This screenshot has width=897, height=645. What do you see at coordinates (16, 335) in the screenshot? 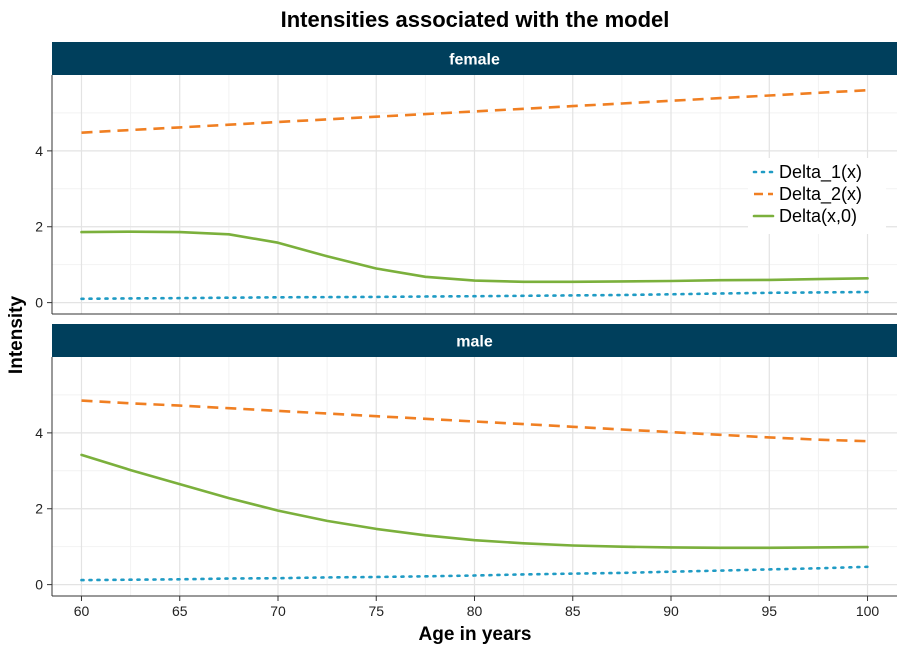
I see `y-axis-title: Intensity` at bounding box center [16, 335].